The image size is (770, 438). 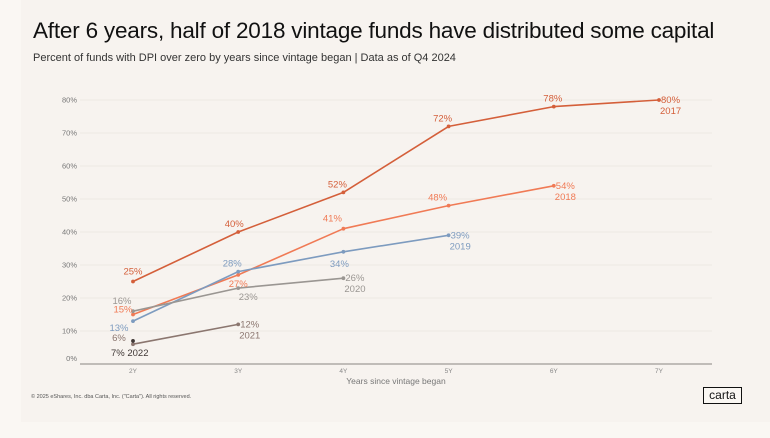 I want to click on data-label-2020: 16%, so click(x=122, y=301).